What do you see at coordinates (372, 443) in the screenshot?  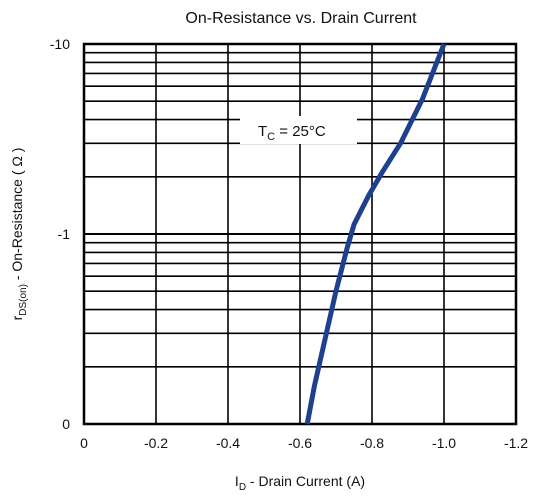 I see `x-tick-label: -0.8` at bounding box center [372, 443].